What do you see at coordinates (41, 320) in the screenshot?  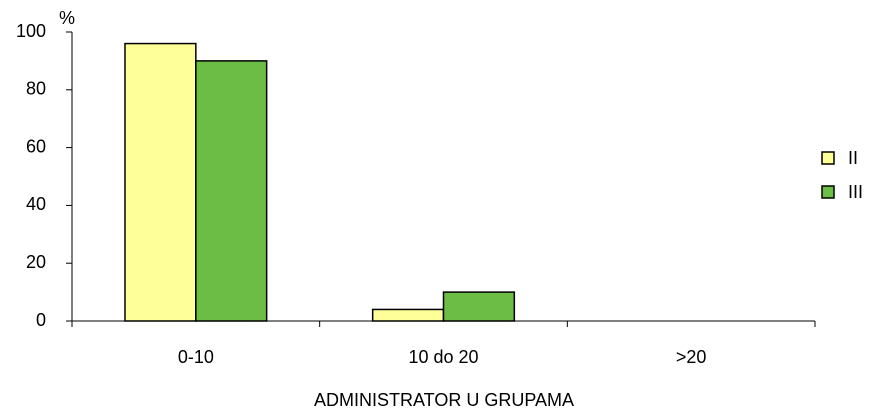 I see `y-tick-label: 0` at bounding box center [41, 320].